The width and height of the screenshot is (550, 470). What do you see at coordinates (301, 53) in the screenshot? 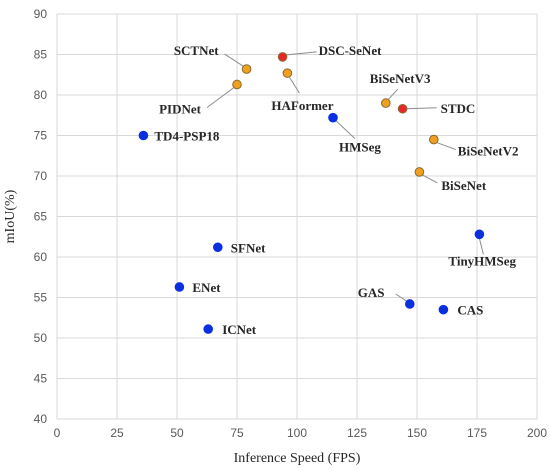
I see `leader-line-dsc-senet` at bounding box center [301, 53].